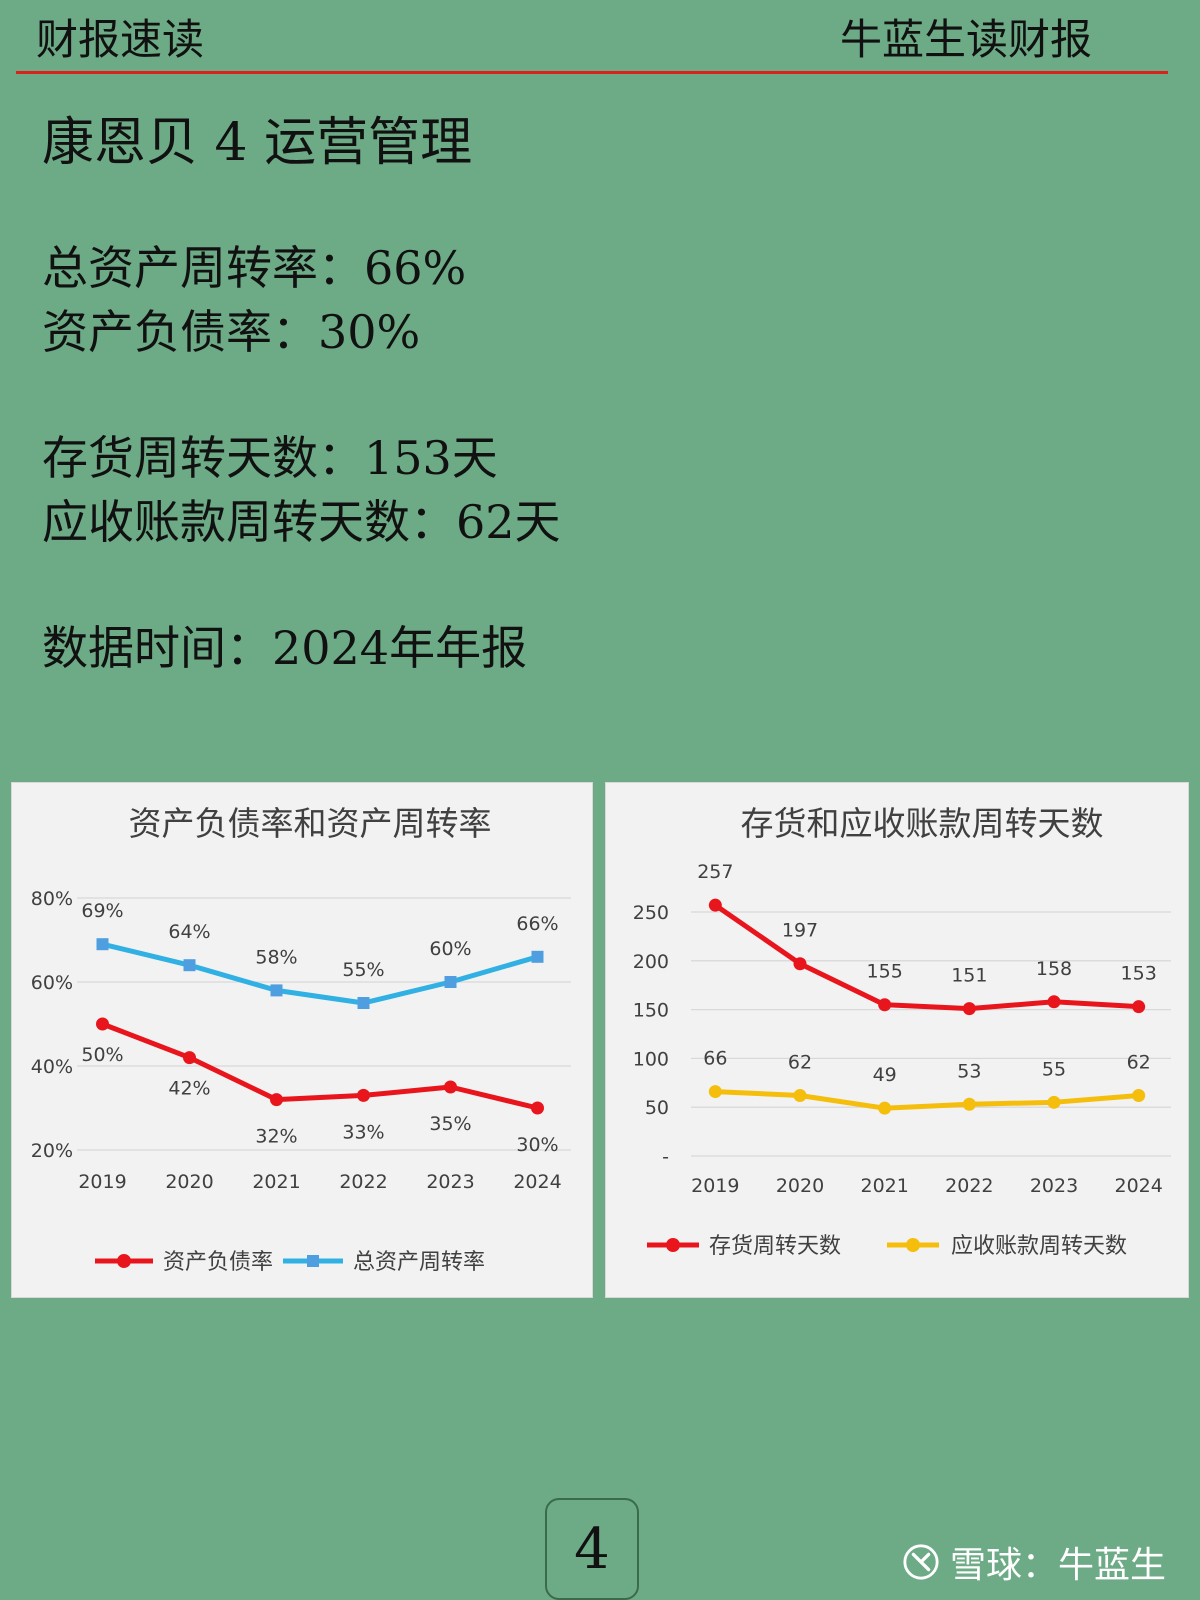  What do you see at coordinates (921, 1562) in the screenshot?
I see `snowball-logo-icon` at bounding box center [921, 1562].